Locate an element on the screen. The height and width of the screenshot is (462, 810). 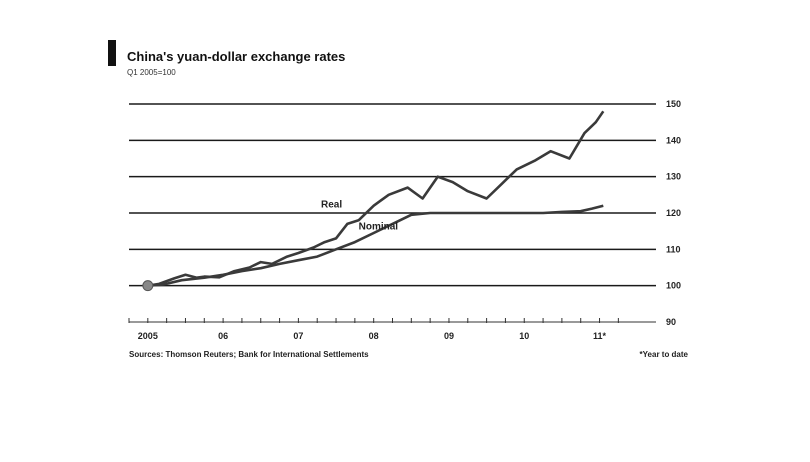
x-tick-label: 09 is located at coordinates (449, 336).